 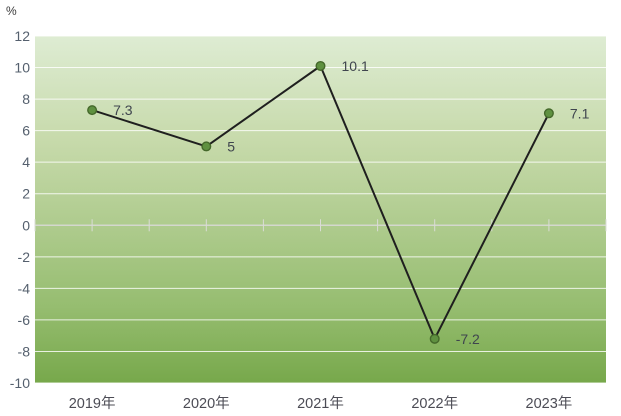 I want to click on y-tick-label-6: 6, so click(x=26, y=131).